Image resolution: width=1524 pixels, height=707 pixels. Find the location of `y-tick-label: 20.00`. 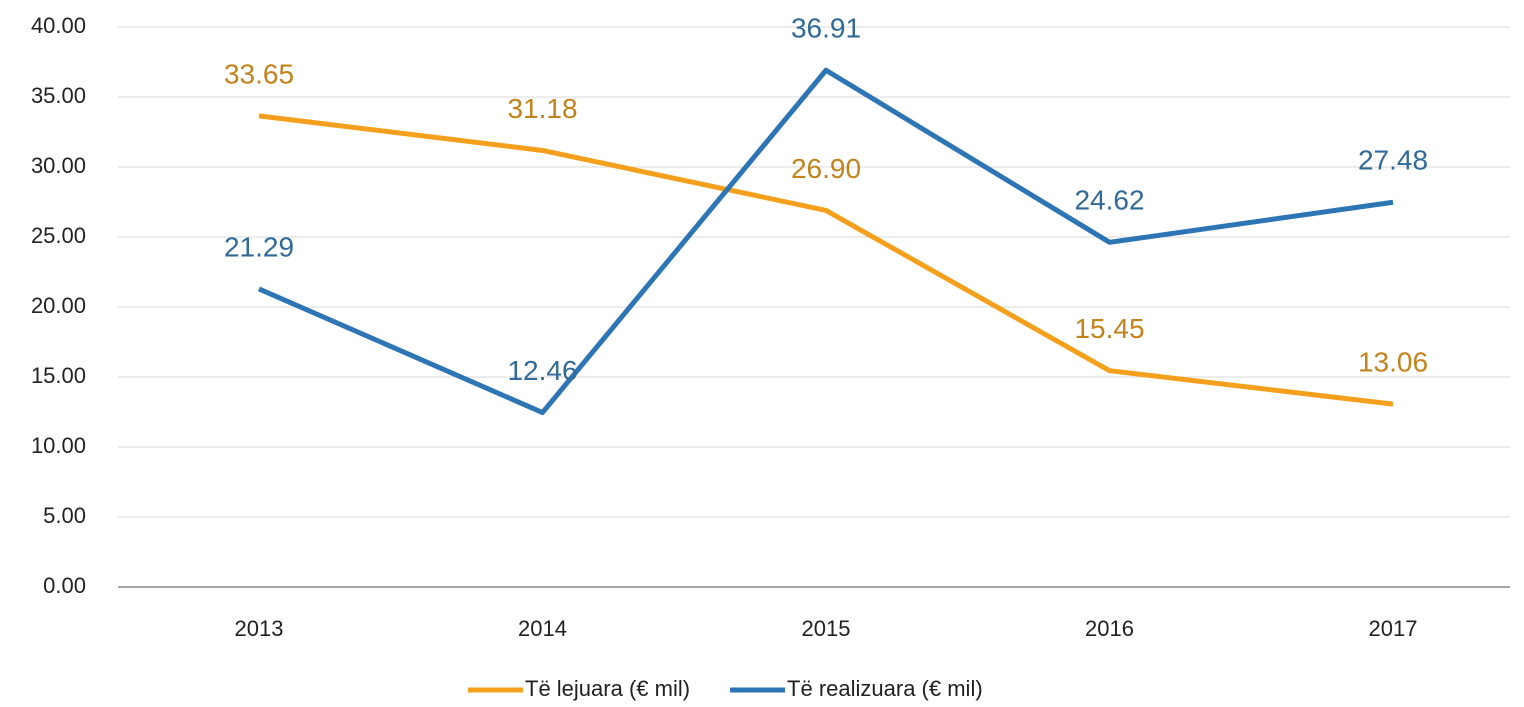

y-tick-label: 20.00 is located at coordinates (58, 305).